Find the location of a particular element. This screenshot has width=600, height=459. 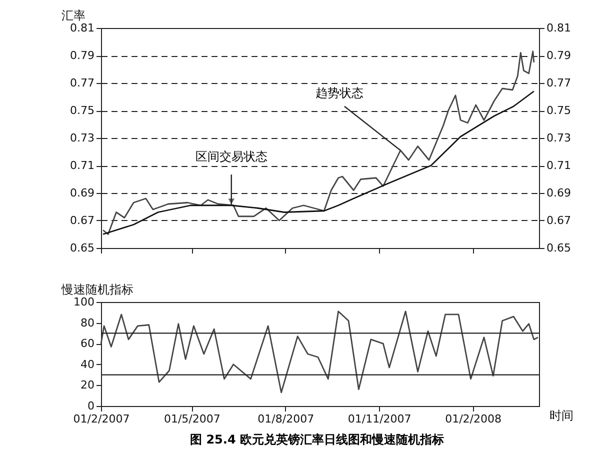

y-tick-label: 0.67 is located at coordinates (82, 220).